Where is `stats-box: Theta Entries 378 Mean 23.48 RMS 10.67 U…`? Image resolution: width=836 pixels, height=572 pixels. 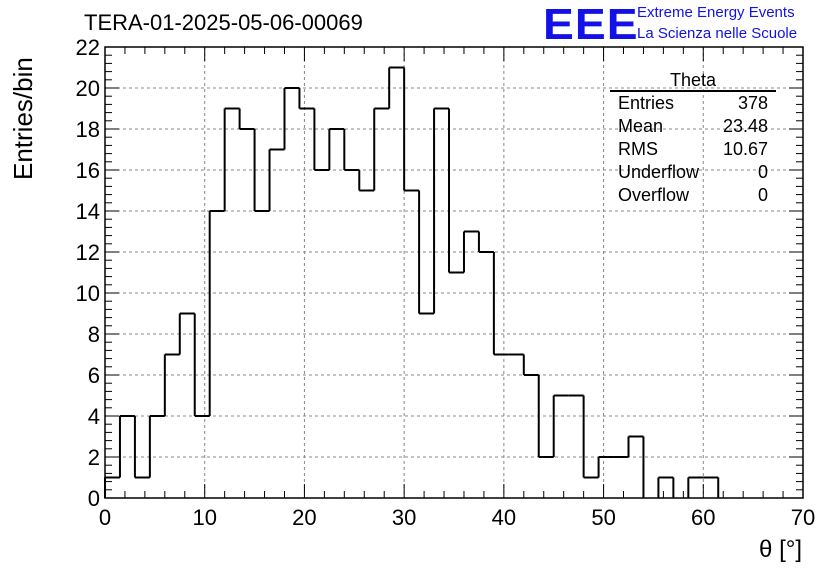
stats-box: Theta Entries 378 Mean 23.48 RMS 10.67 U… is located at coordinates (693, 138).